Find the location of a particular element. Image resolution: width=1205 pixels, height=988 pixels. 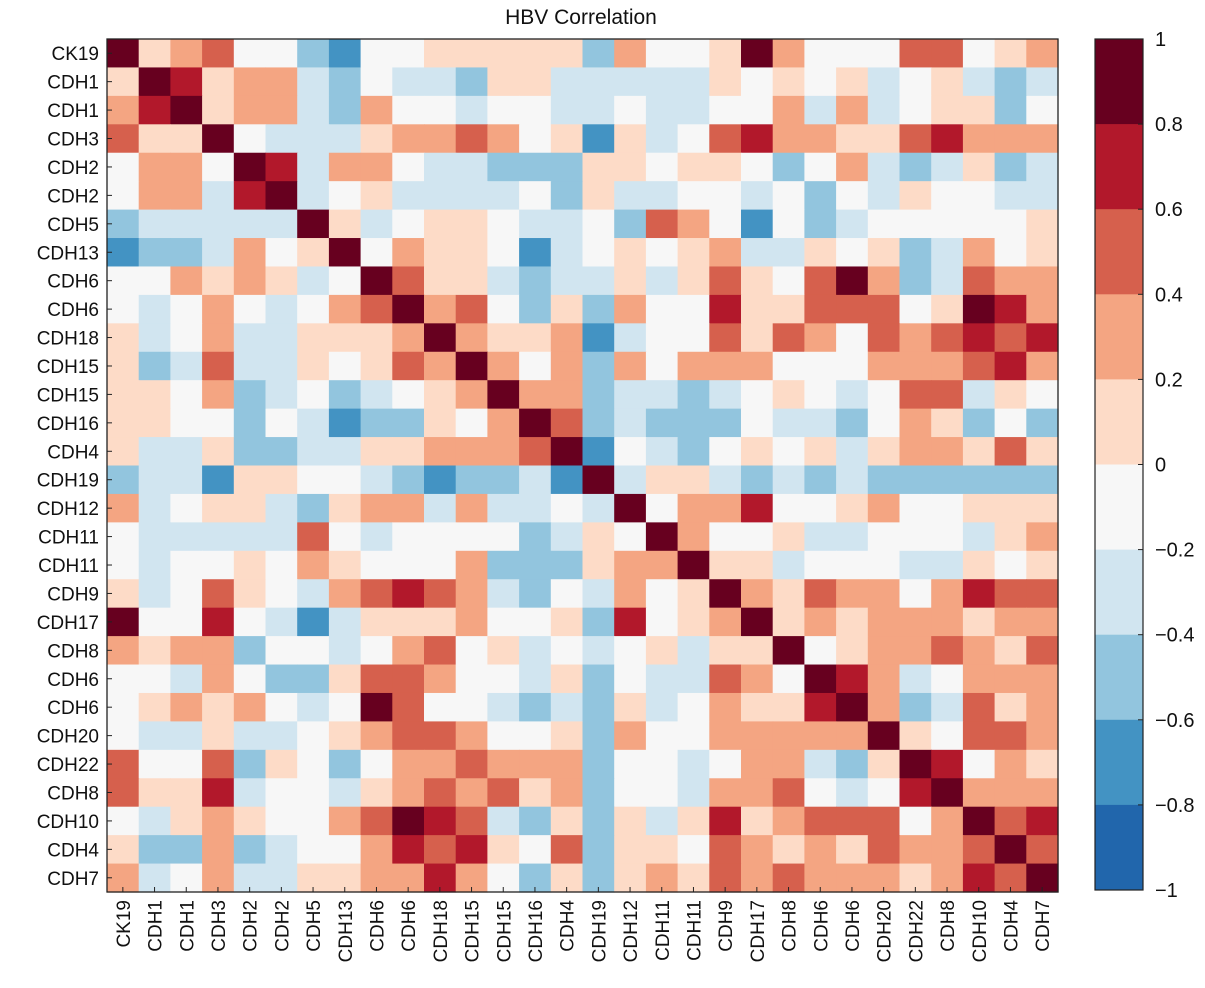

x-tick-label: CDH22 is located at coordinates (916, 931).